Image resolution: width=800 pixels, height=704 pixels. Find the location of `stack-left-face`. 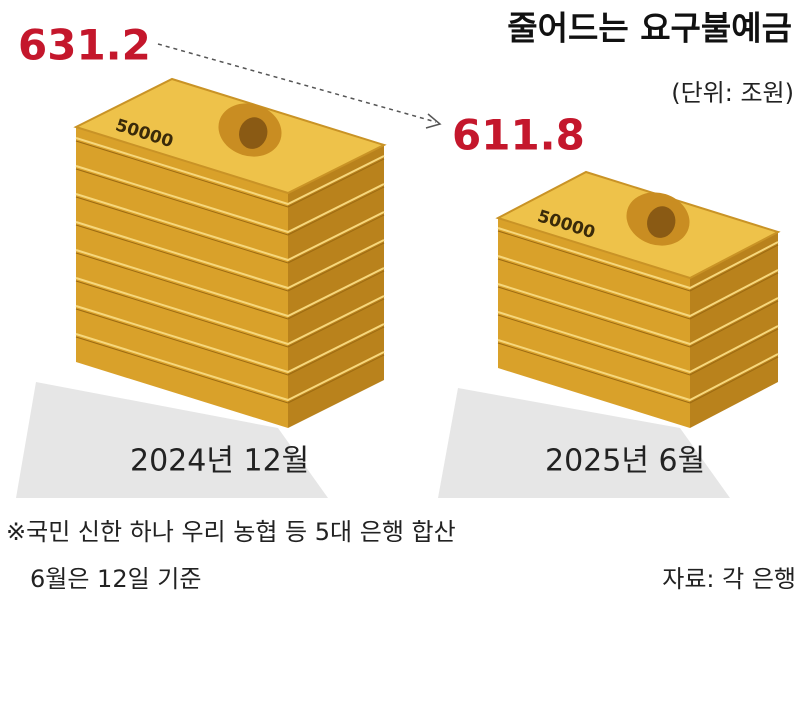

stack-left-face is located at coordinates (182, 277).